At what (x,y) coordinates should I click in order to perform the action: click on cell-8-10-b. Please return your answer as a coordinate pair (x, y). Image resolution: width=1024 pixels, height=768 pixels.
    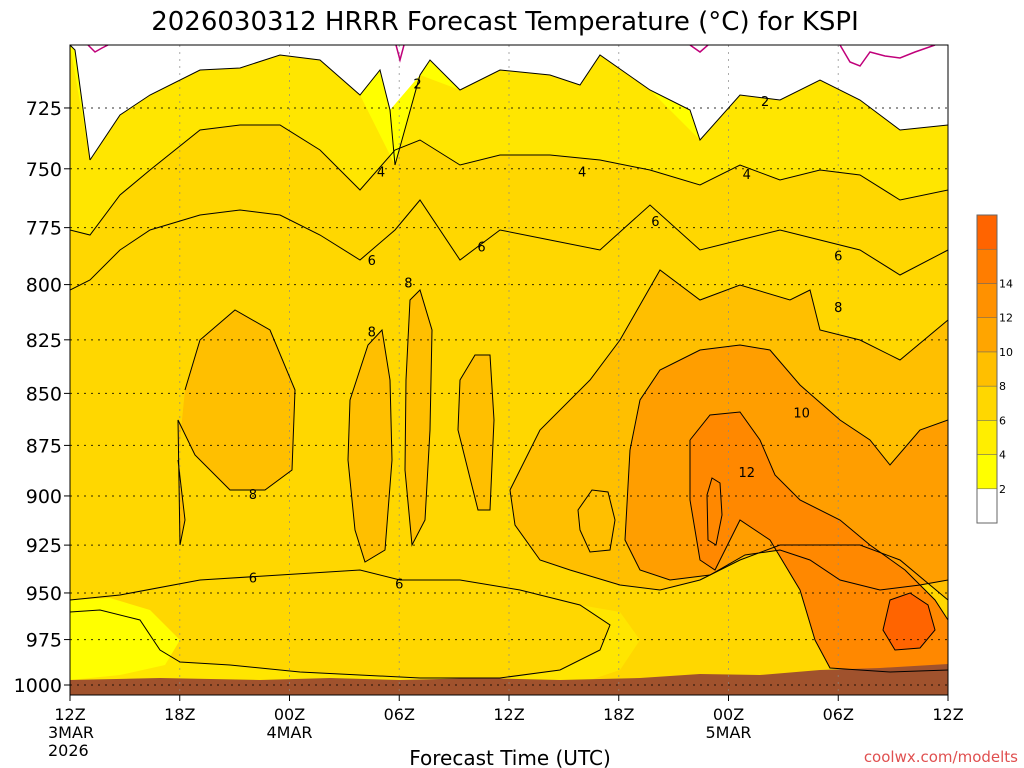
    Looking at the image, I should click on (370, 446).